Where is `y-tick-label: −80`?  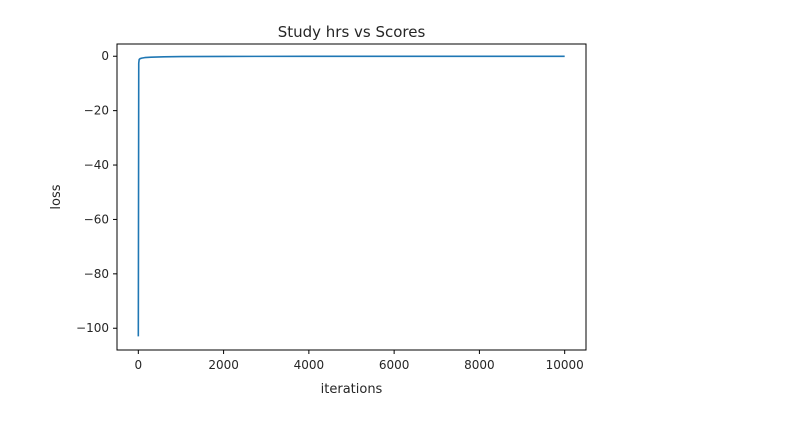 y-tick-label: −80 is located at coordinates (96, 274).